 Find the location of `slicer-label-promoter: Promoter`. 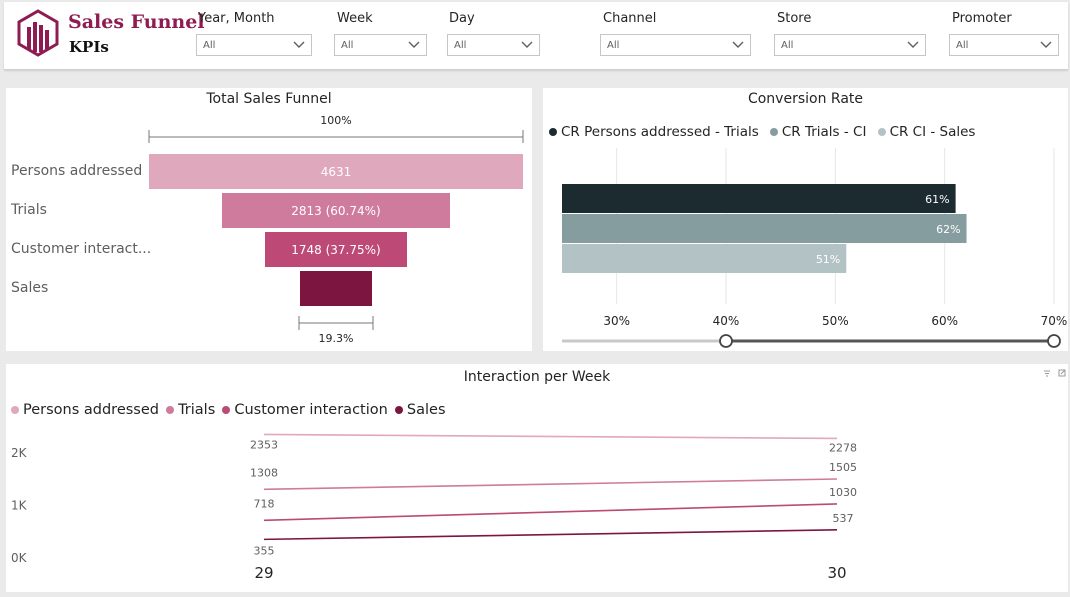

slicer-label-promoter: Promoter is located at coordinates (982, 18).